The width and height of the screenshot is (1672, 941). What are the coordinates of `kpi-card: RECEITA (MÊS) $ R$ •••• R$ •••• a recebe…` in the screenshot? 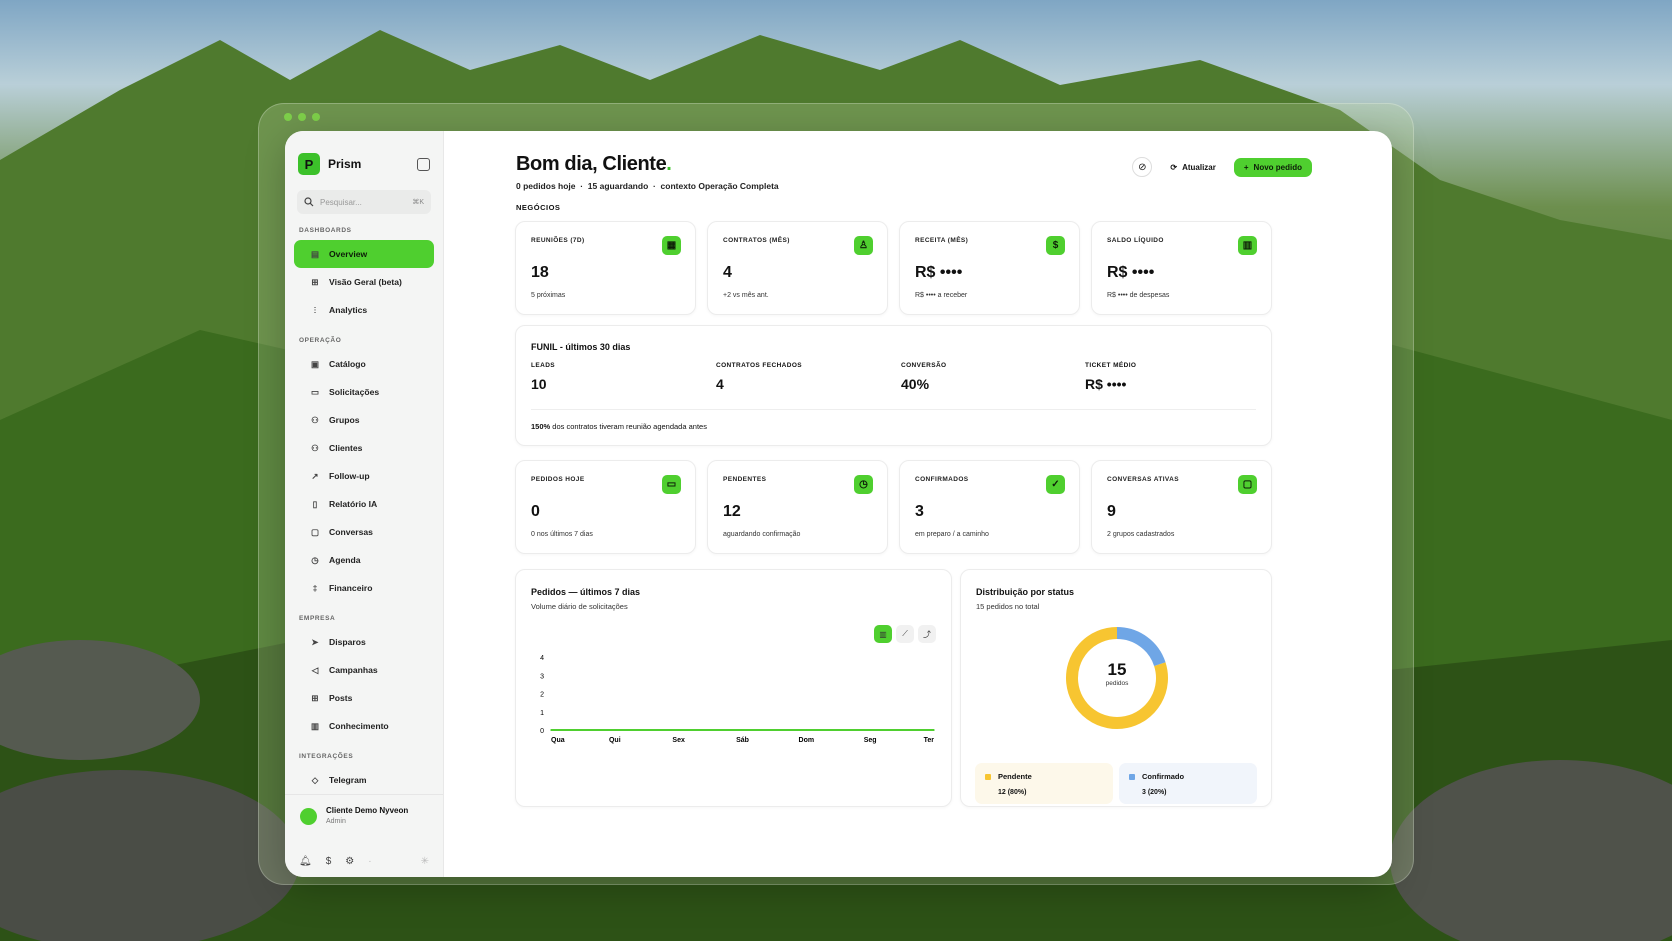 It's located at (989, 268).